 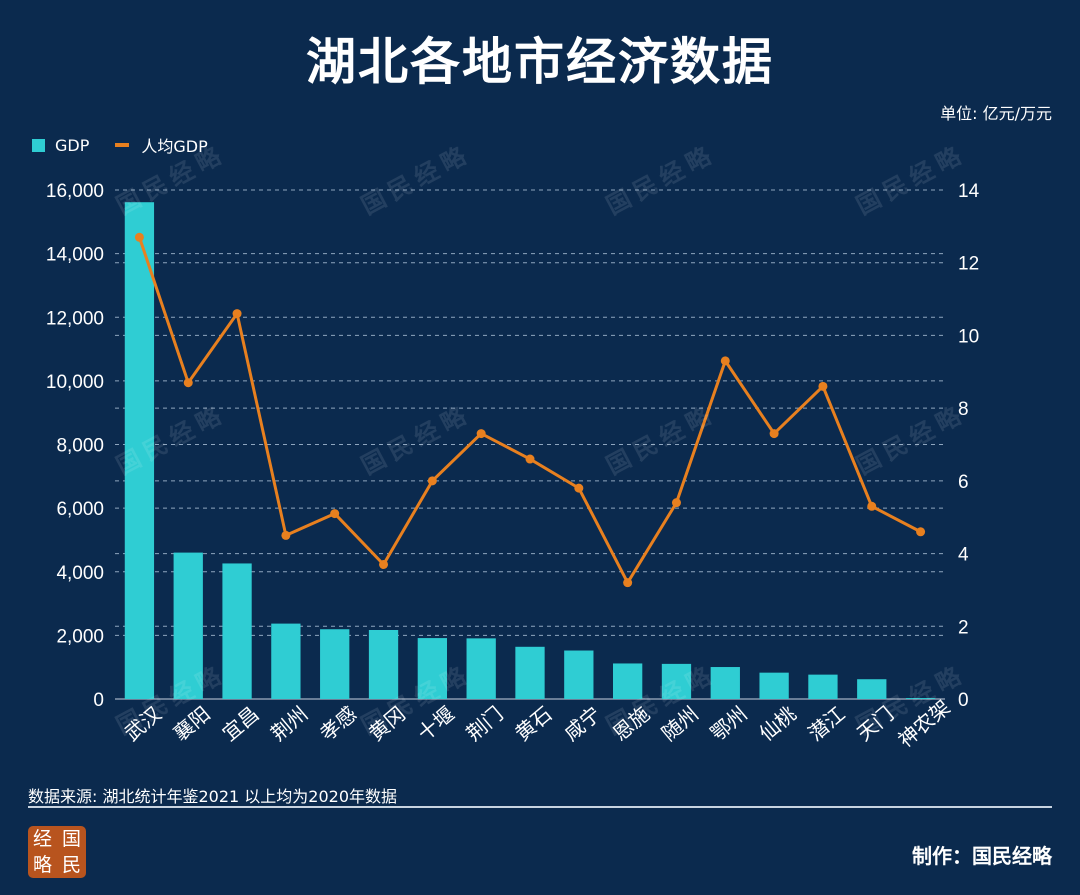 I want to click on y-left-tick-label: 2,000, so click(x=80, y=636).